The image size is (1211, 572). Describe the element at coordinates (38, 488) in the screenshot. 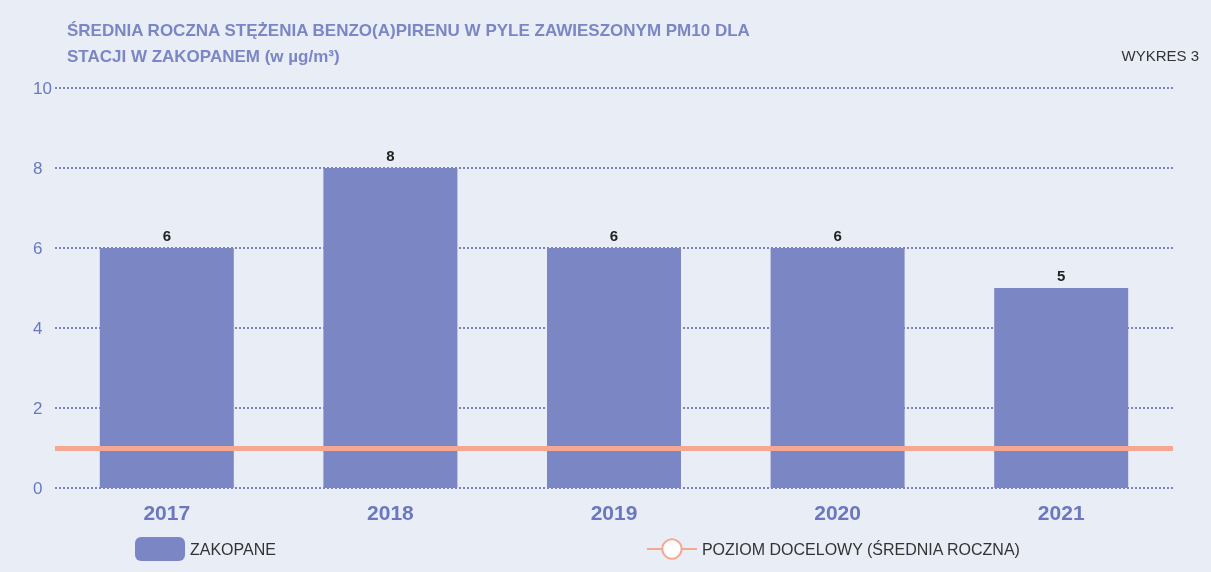

I see `y-tick-label: 0` at that location.